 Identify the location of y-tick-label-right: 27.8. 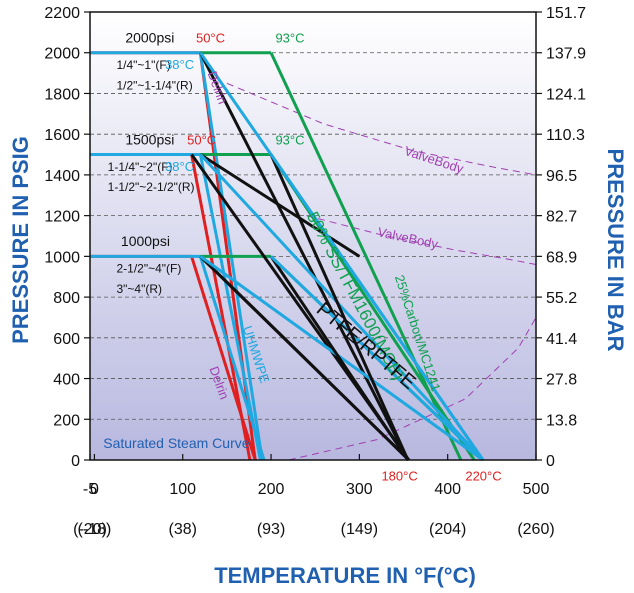
(561, 380).